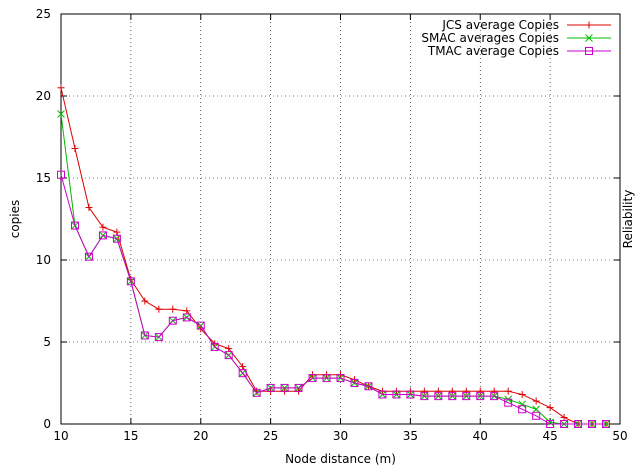 The height and width of the screenshot is (465, 636). I want to click on x-axis-label: Node distance (m), so click(340, 458).